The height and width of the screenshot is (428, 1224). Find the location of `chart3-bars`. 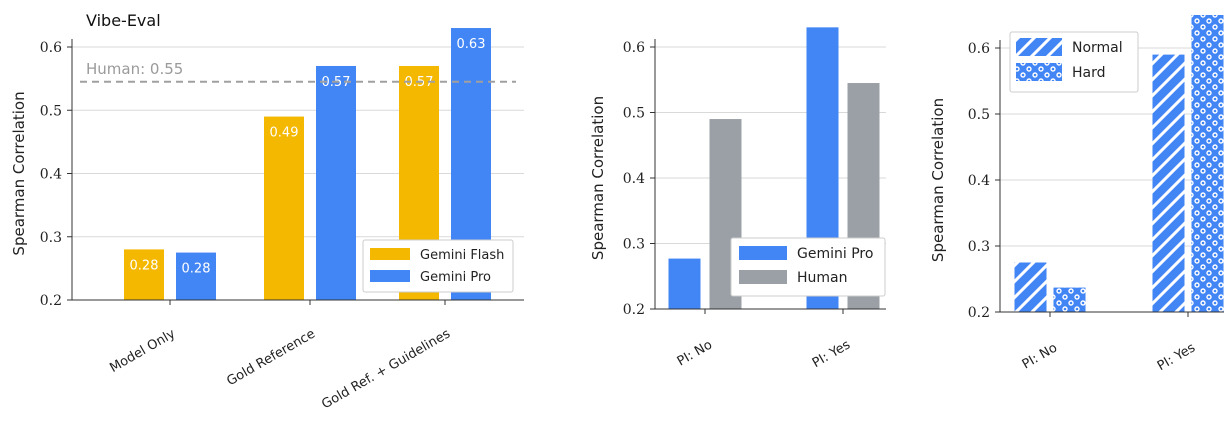

chart3-bars is located at coordinates (1119, 163).